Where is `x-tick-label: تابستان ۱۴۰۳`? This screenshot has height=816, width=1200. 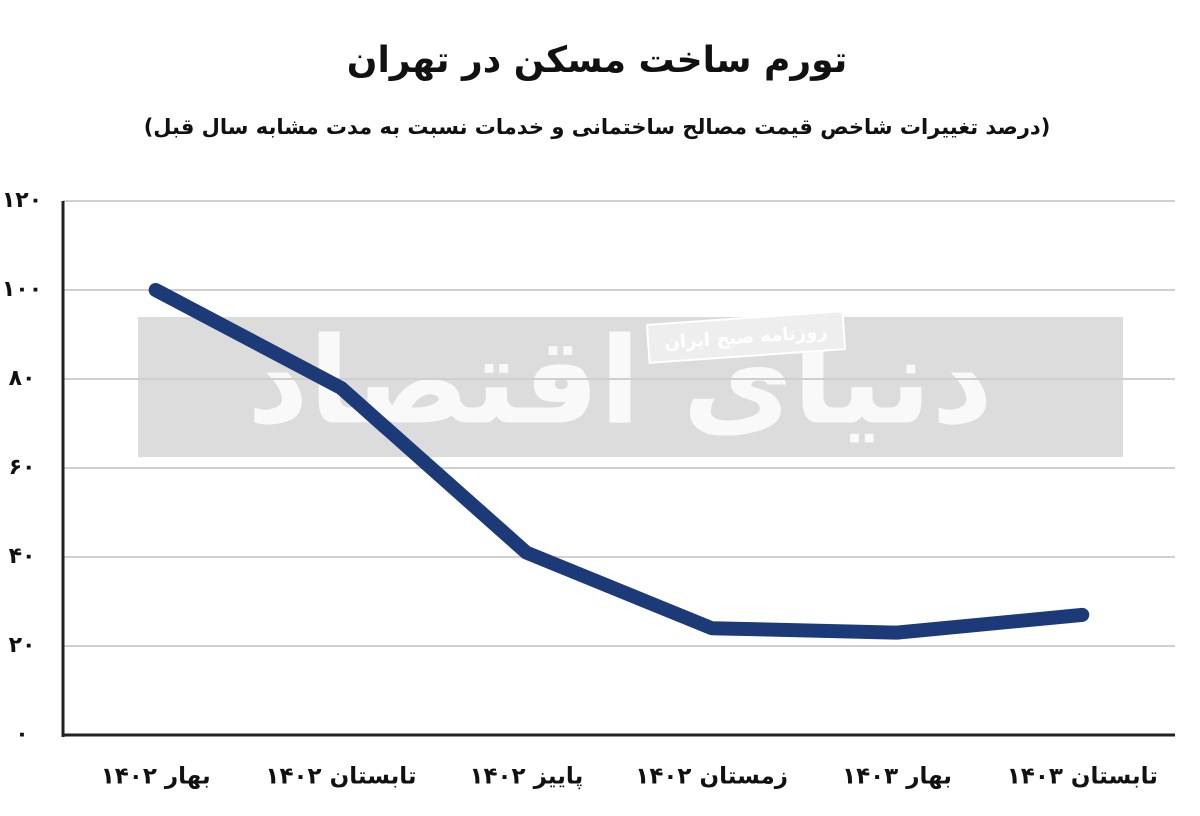 x-tick-label: تابستان ۱۴۰۳ is located at coordinates (1082, 777).